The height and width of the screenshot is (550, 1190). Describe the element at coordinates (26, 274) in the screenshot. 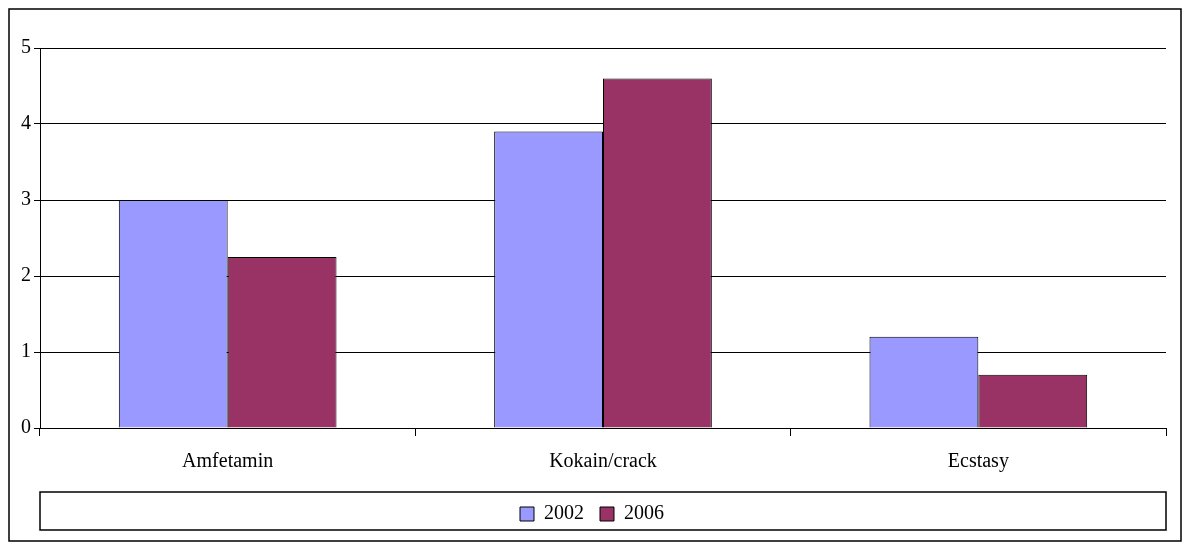

I see `y-tick-label: 2` at that location.